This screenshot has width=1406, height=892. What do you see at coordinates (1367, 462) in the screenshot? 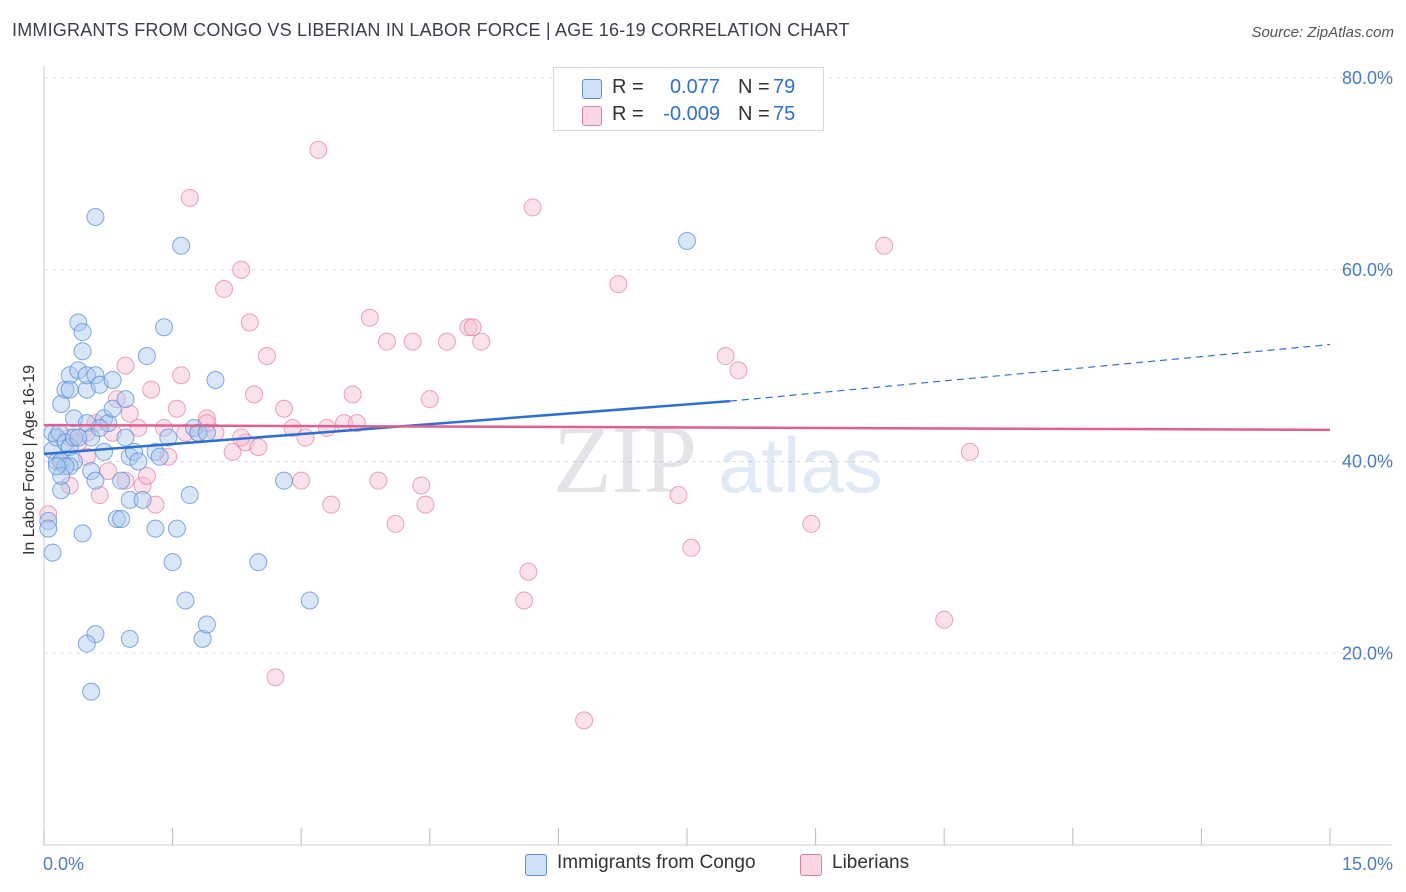
I see `y-tick-label: 40.0%` at bounding box center [1367, 462].